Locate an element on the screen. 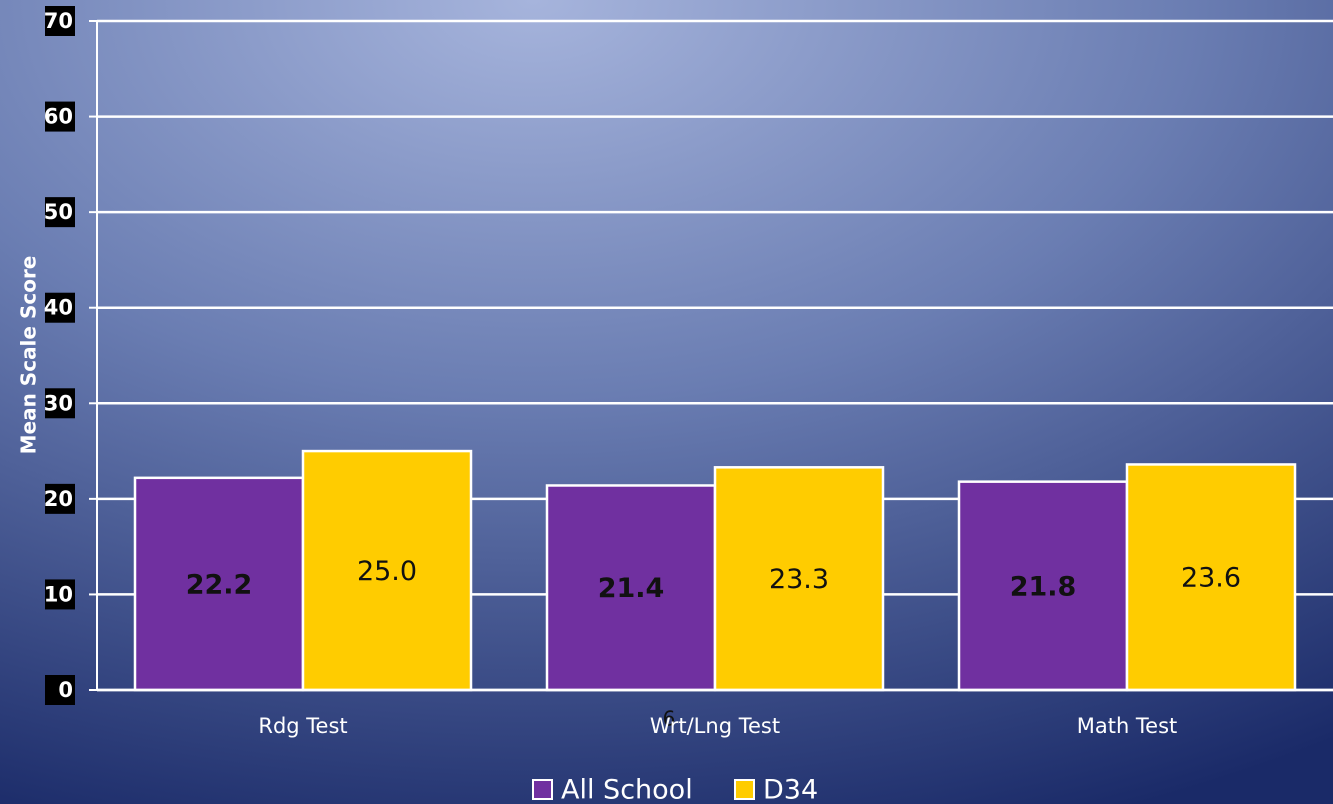  y-tick-label: 30 is located at coordinates (58, 403).